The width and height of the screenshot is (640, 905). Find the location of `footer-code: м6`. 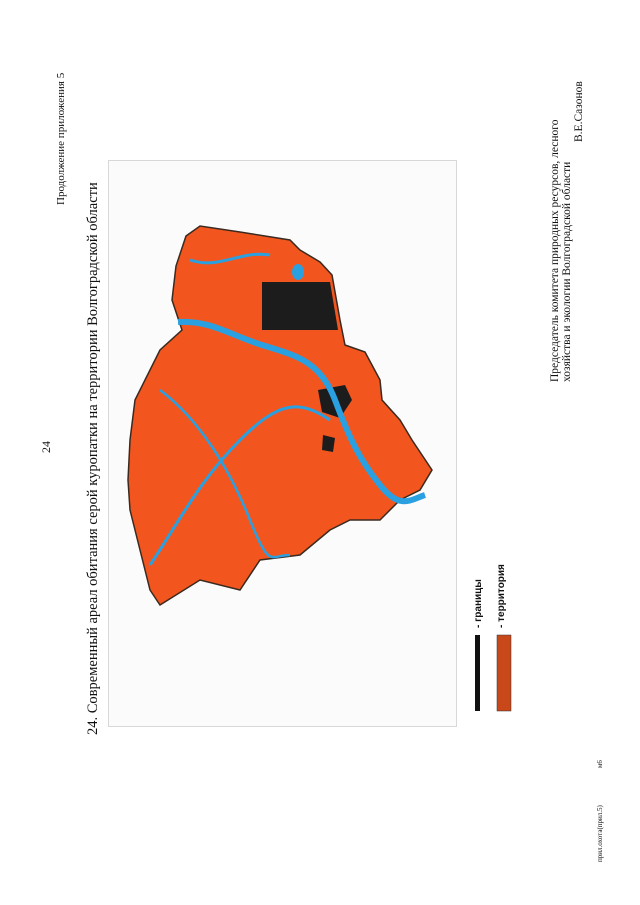

footer-code: м6 is located at coordinates (600, 764).